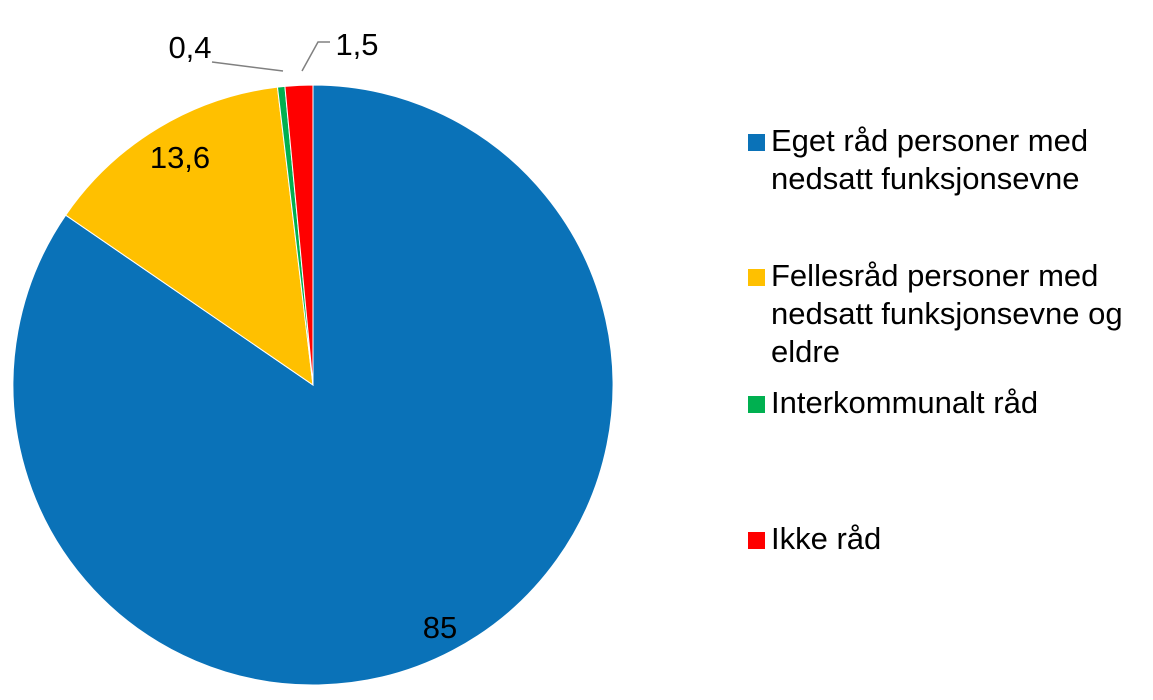 This screenshot has height=700, width=1153. What do you see at coordinates (826, 538) in the screenshot?
I see `legend-label: Ikke råd` at bounding box center [826, 538].